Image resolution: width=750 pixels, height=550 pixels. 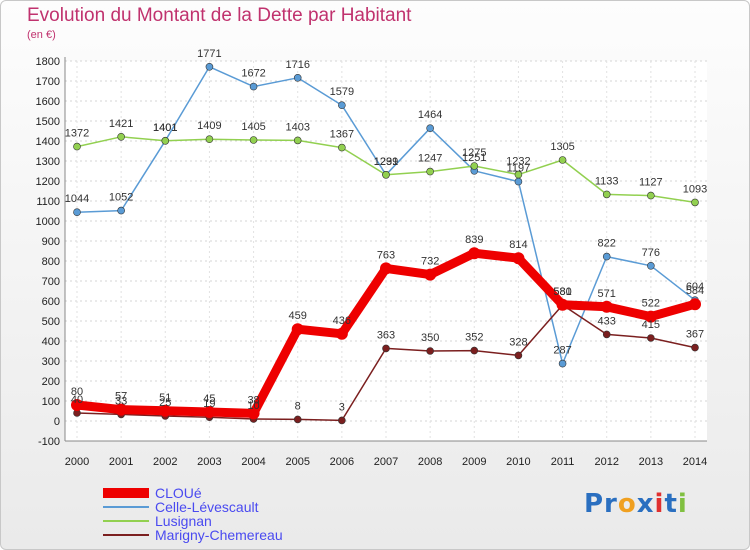 What do you see at coordinates (563, 462) in the screenshot?
I see `x-tick-label: 2011` at bounding box center [563, 462].